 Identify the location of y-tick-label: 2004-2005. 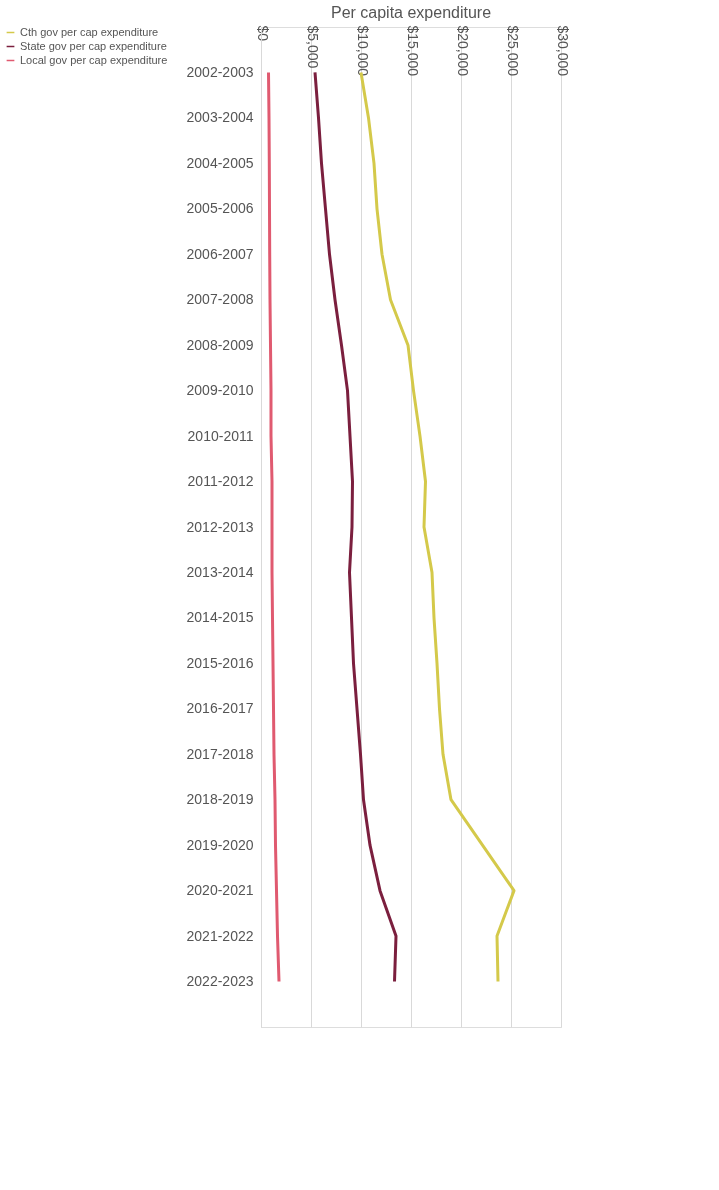
(220, 162).